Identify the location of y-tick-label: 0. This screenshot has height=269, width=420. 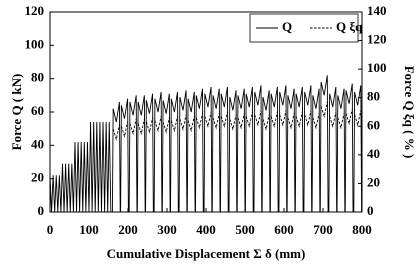
(41, 210).